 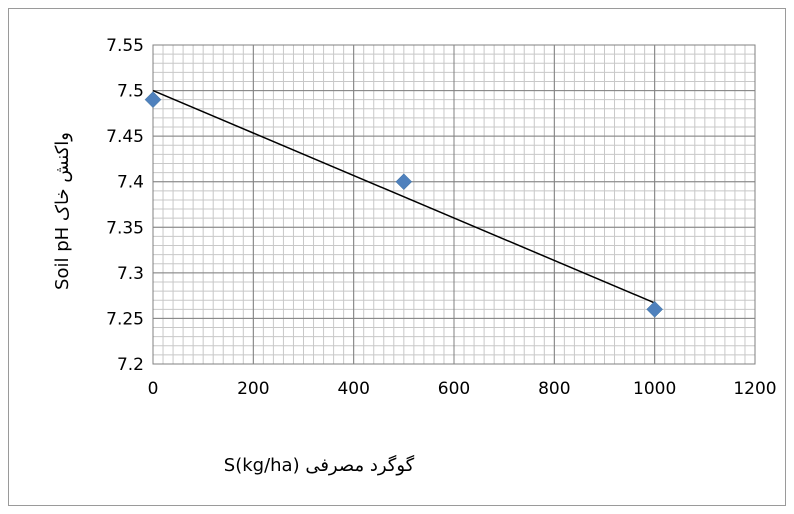 What do you see at coordinates (125, 319) in the screenshot?
I see `y-tick-label: 7.25` at bounding box center [125, 319].